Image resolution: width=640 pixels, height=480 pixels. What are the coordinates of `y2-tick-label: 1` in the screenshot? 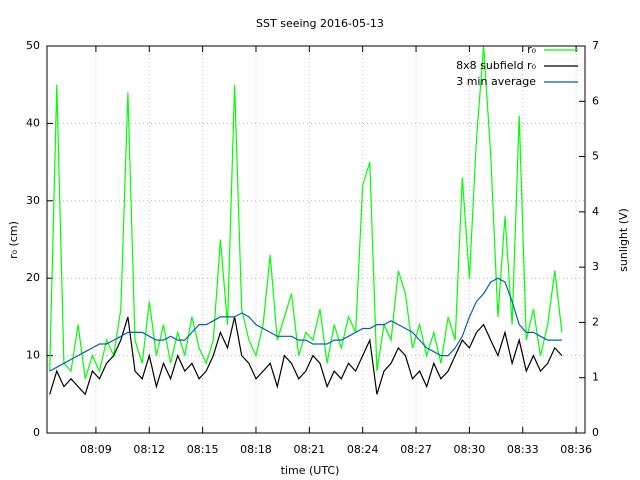 It's located at (595, 377).